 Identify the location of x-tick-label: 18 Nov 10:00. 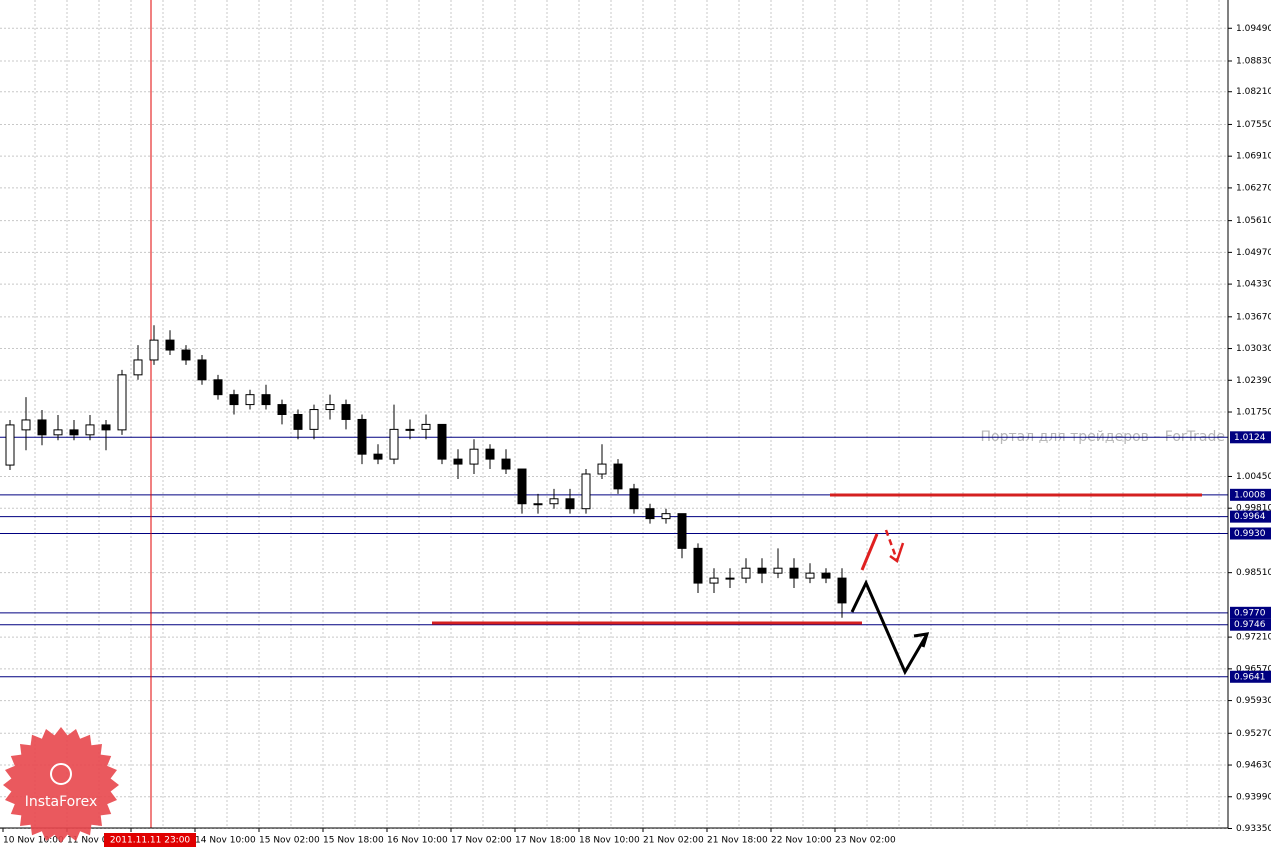
(609, 841).